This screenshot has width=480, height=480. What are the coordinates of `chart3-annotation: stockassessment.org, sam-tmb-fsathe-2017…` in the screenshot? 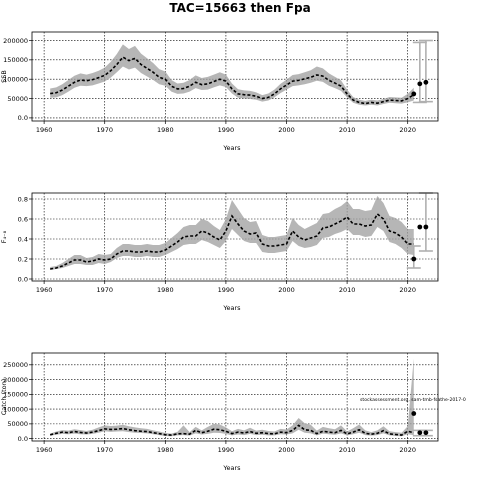 It's located at (413, 400).